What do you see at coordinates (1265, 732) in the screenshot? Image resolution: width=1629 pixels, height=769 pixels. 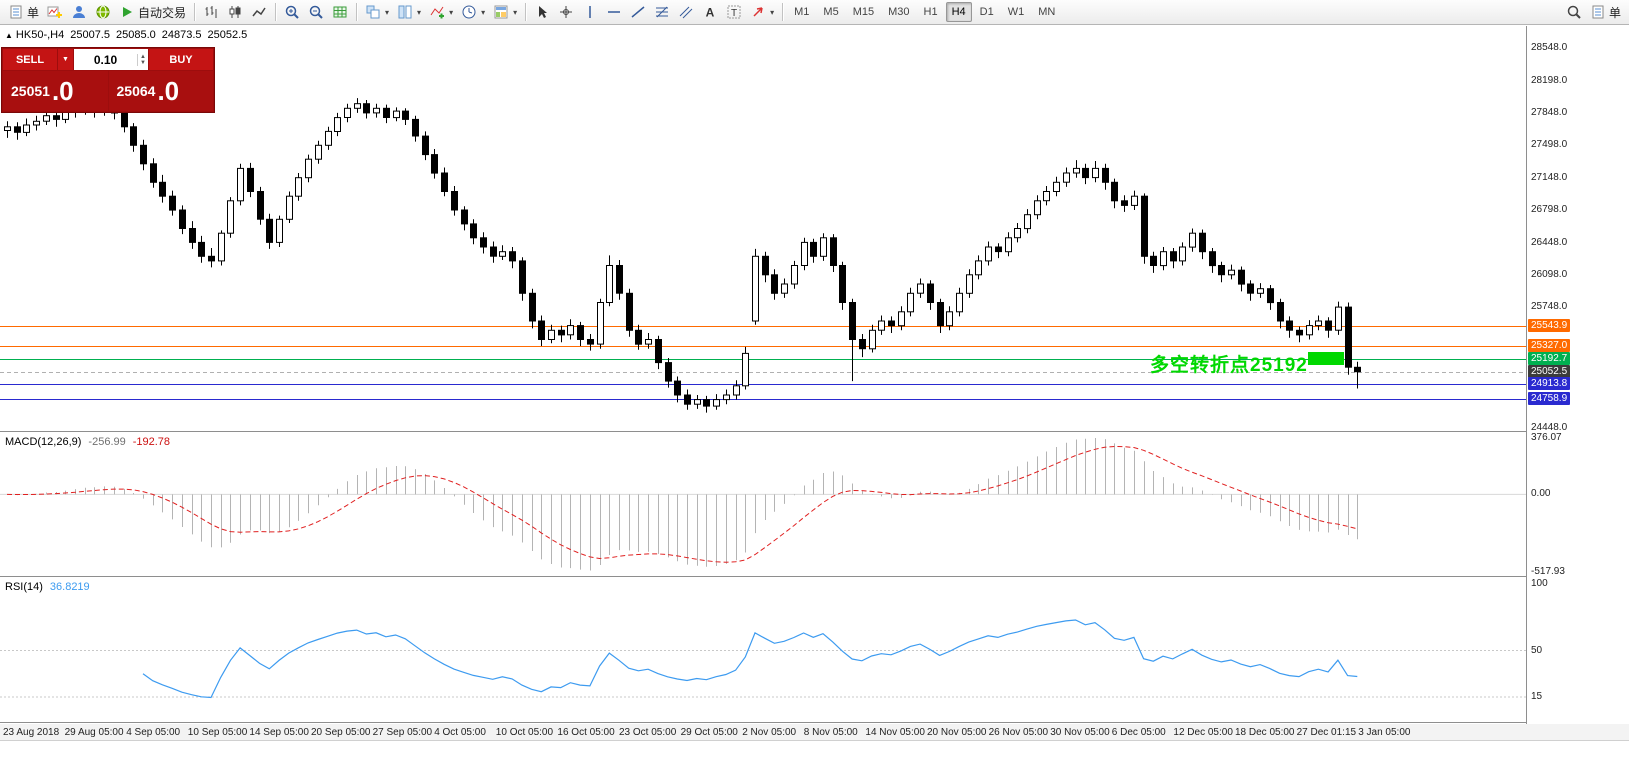 I see `time-label: 18 Dec 05:00` at bounding box center [1265, 732].